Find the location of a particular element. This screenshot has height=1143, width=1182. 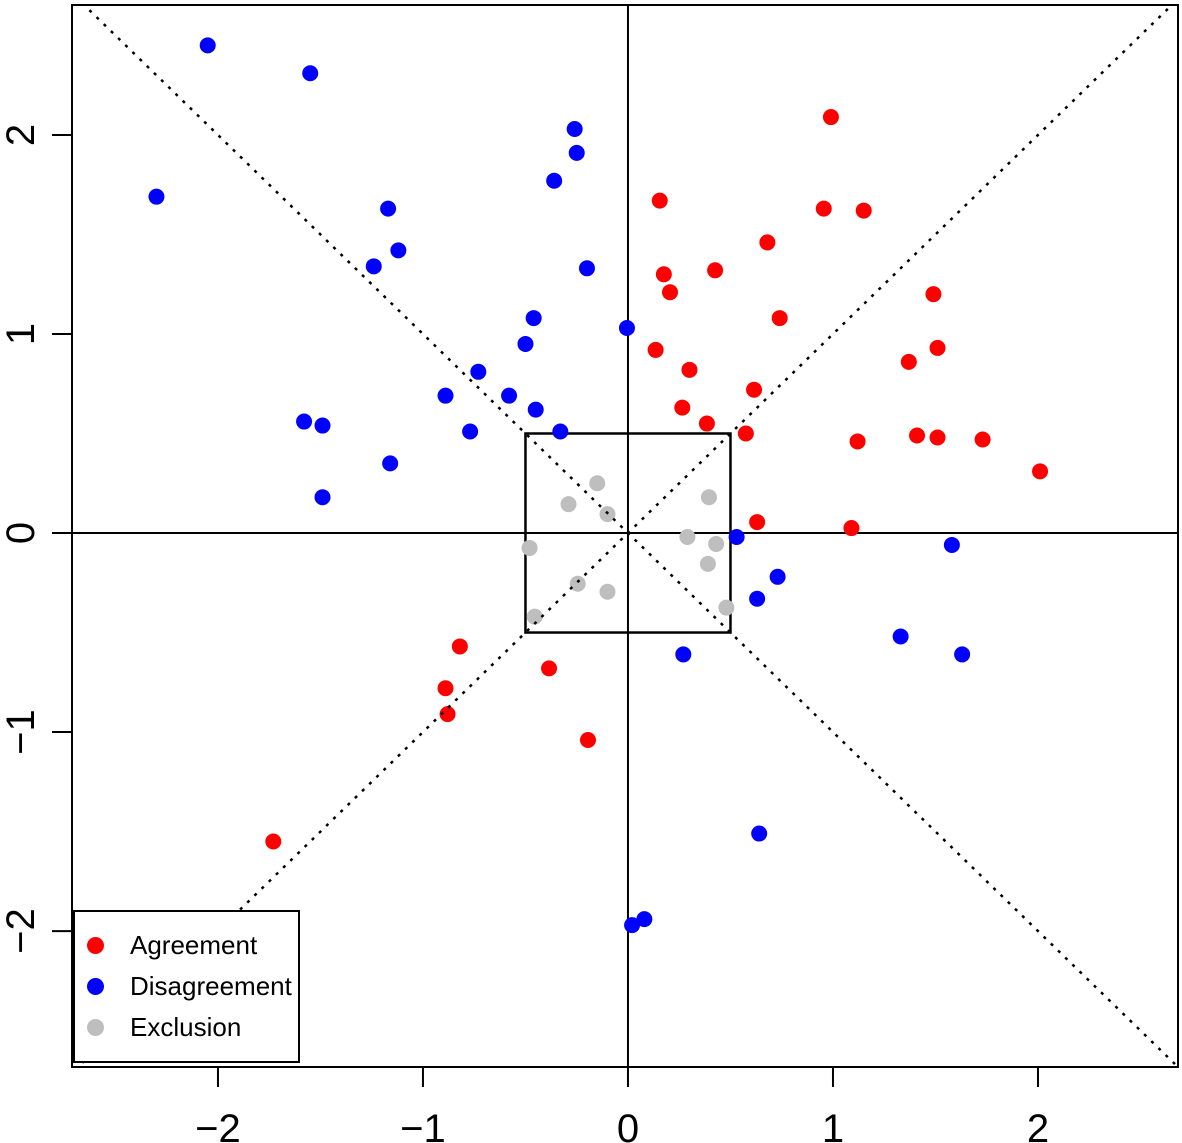

legend-item-agreement: Agreement is located at coordinates (186, 945).